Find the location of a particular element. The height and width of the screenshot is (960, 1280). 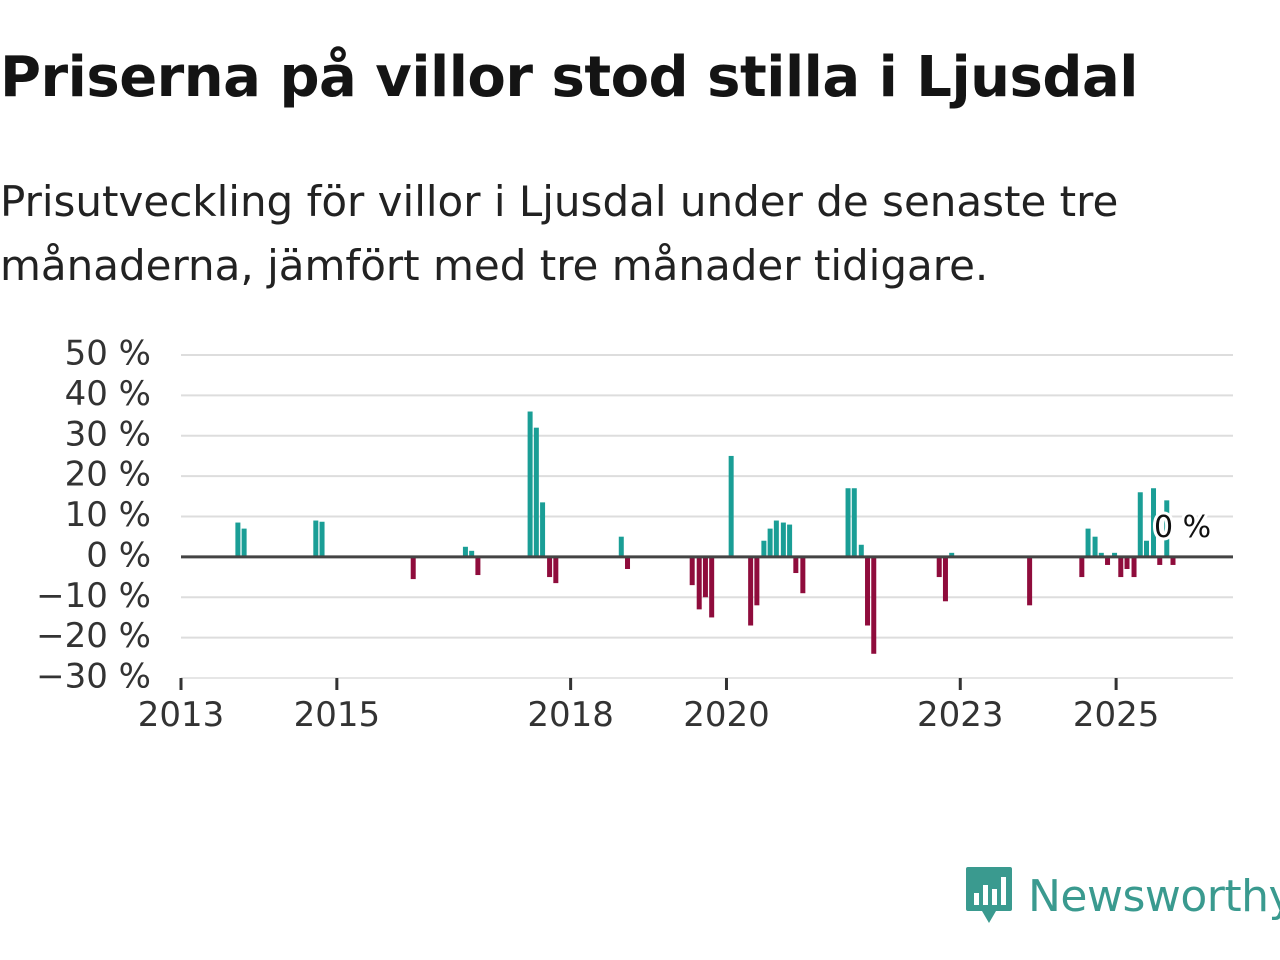

y-tick-label: 10 % is located at coordinates (108, 515).